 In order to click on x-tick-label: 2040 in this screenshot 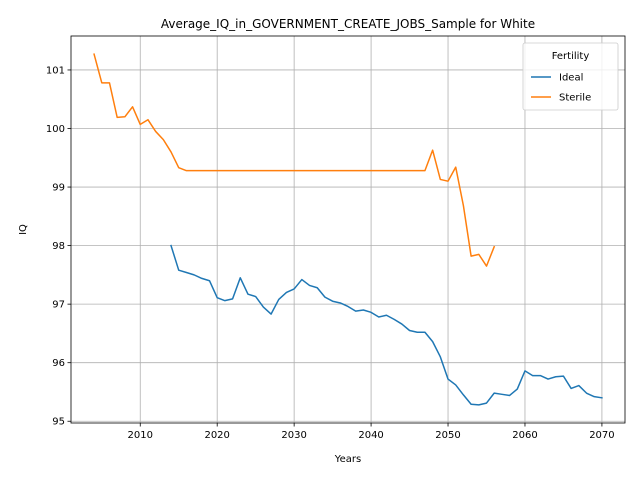, I will do `click(370, 435)`.